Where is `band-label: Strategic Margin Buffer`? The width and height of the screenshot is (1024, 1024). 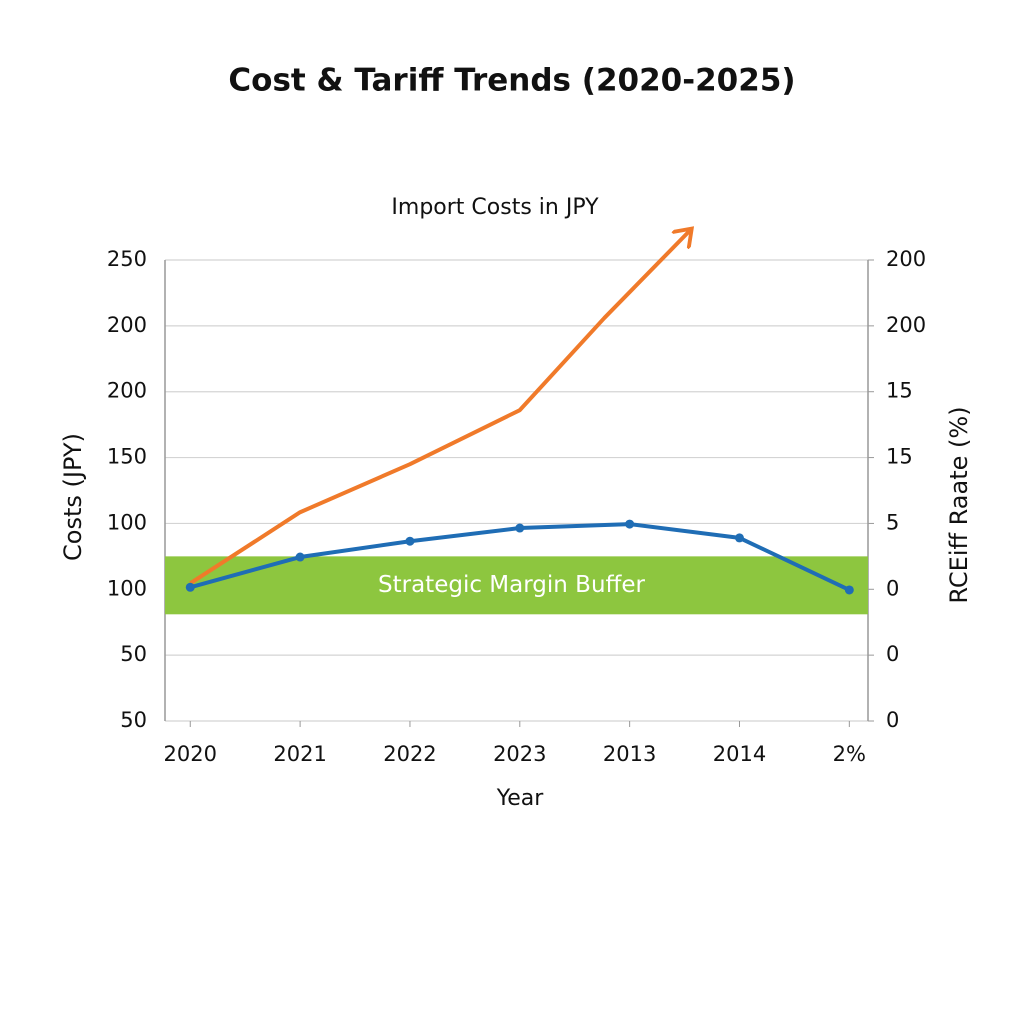 band-label: Strategic Margin Buffer is located at coordinates (512, 585).